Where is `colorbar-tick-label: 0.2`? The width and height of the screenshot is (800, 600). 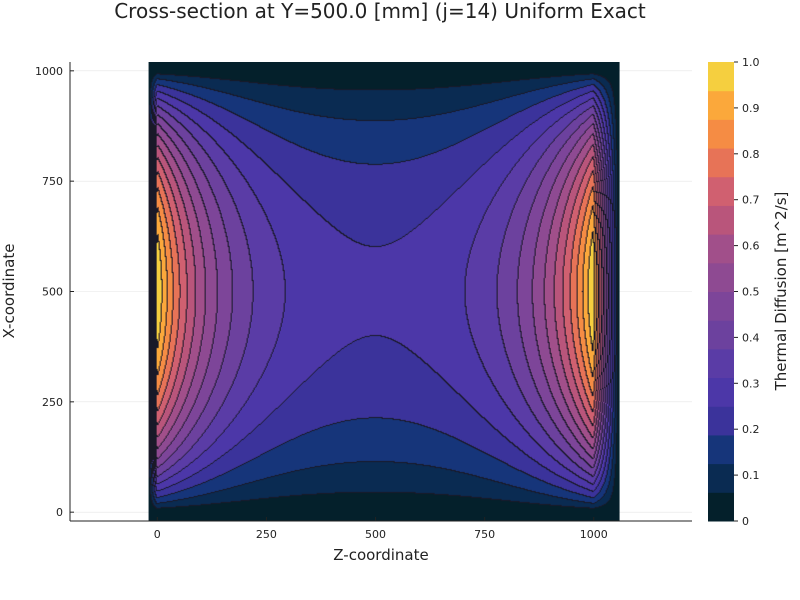 colorbar-tick-label: 0.2 is located at coordinates (751, 429).